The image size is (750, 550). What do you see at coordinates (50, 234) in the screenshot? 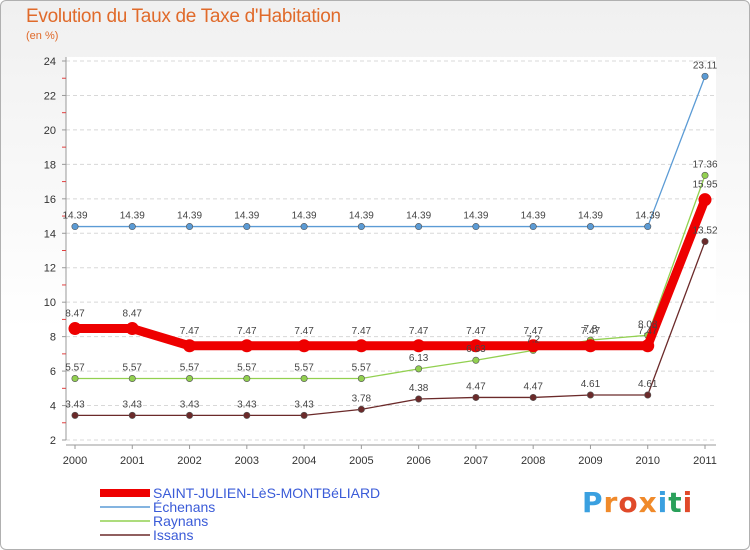
I see `y-tick-label: 14` at bounding box center [50, 234].